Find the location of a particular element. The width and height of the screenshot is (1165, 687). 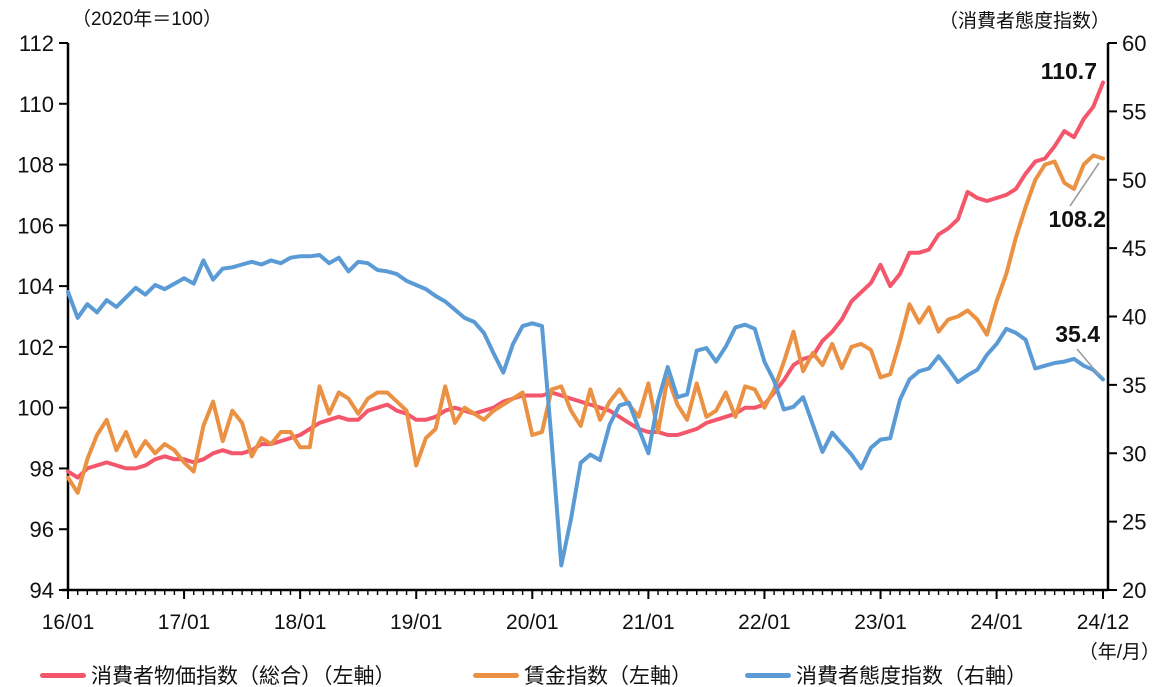

legend-label-confidence: 消費者態度指数（右軸） is located at coordinates (911, 676).